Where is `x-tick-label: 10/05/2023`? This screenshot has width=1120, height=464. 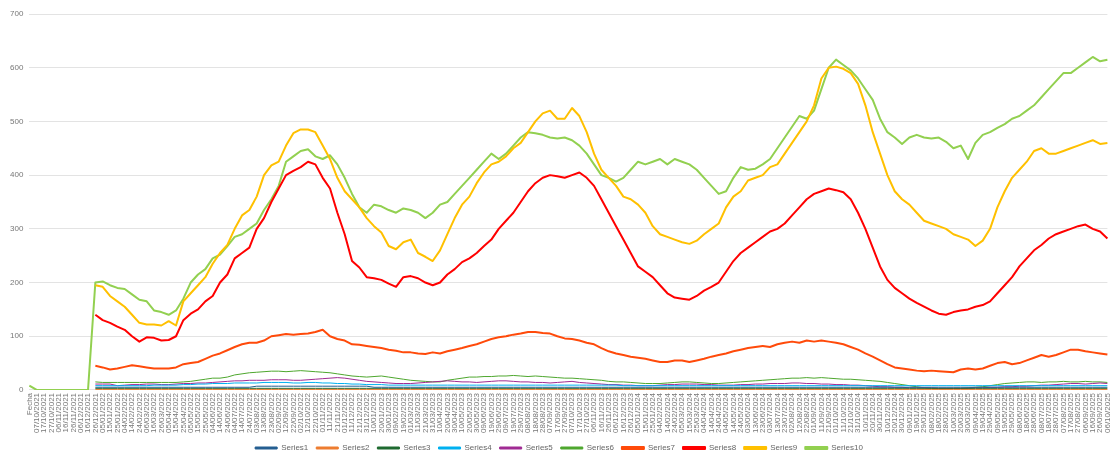 x-tick-label: 10/05/2023 is located at coordinates (462, 413).